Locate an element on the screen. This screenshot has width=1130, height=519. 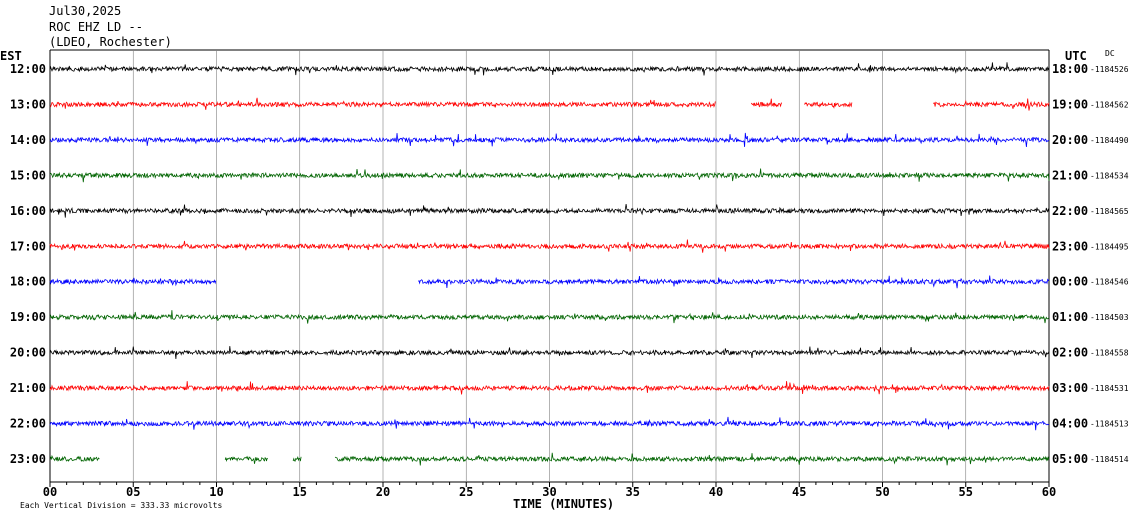
dc-offset-label: -1184490 is located at coordinates (1109, 140).